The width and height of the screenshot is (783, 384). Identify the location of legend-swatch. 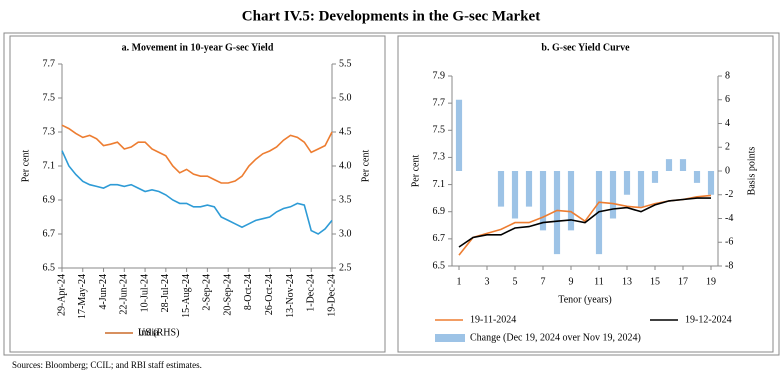
(450, 338).